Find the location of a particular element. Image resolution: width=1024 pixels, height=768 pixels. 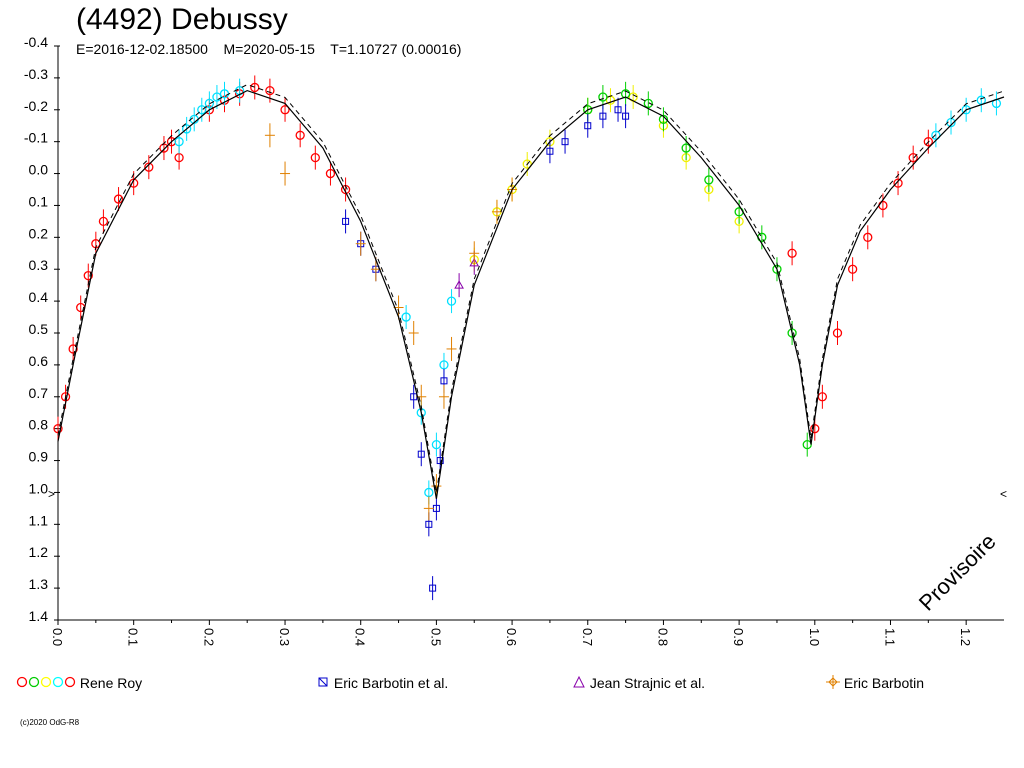

legend-label: Rene Roy is located at coordinates (111, 683).